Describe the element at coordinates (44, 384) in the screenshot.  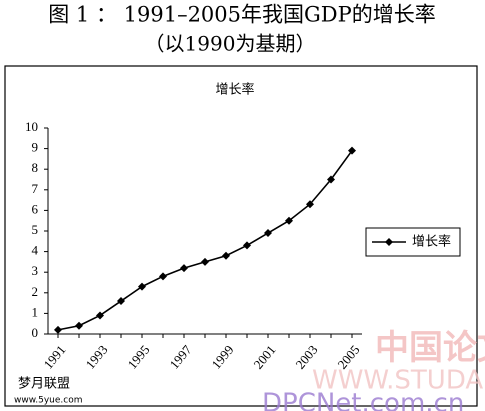
I see `watermark: 梦月联盟` at that location.